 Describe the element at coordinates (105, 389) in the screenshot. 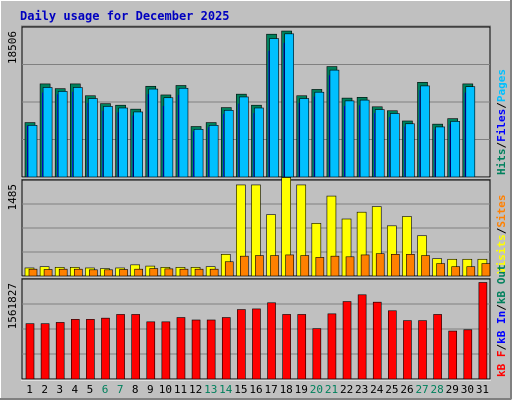

I see `x-tick-label: 6` at that location.